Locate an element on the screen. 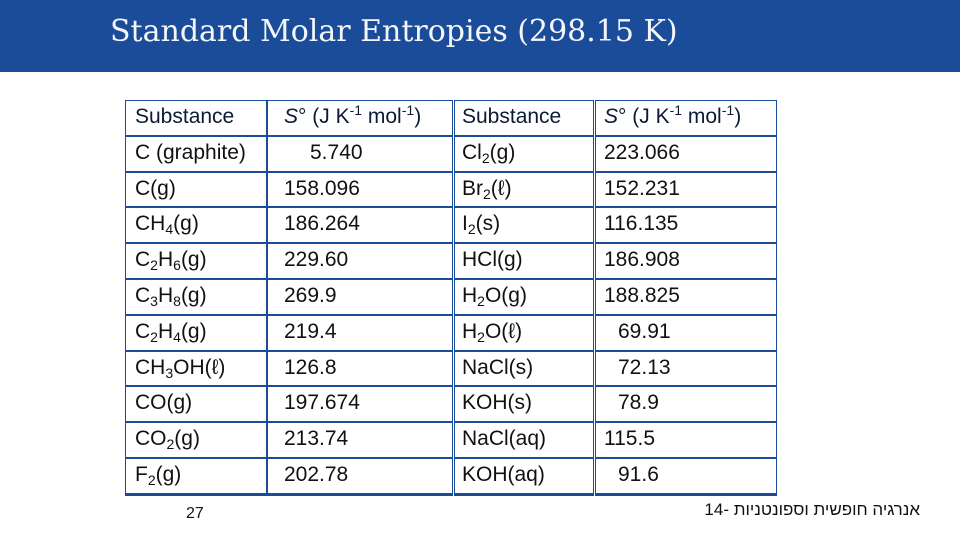  substance-cell: F2(g) is located at coordinates (158, 475).